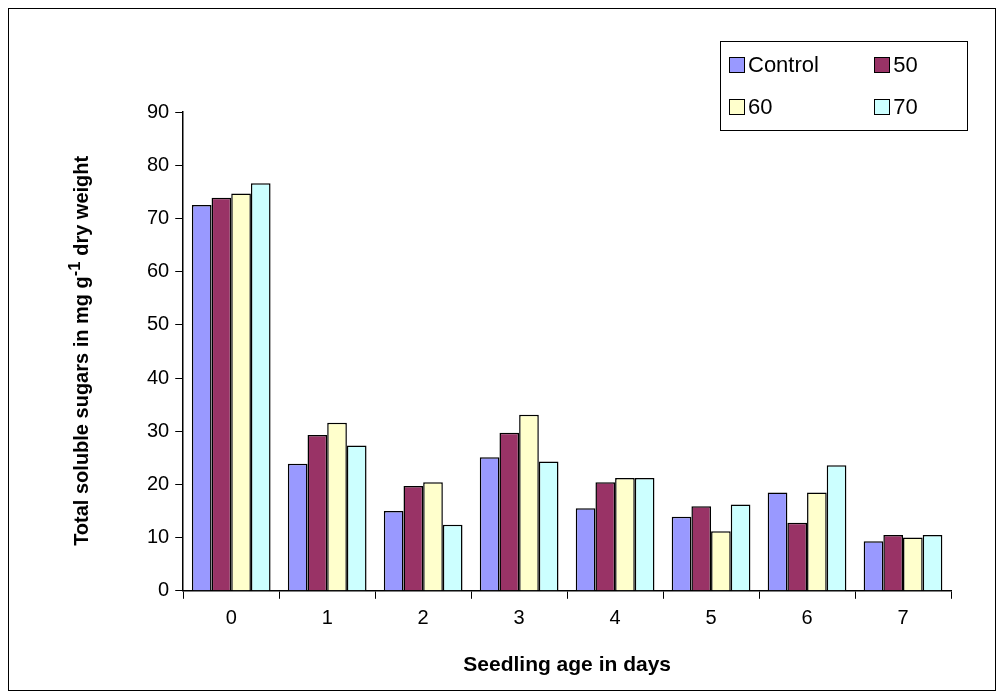  I want to click on legend-label: 50, so click(905, 65).